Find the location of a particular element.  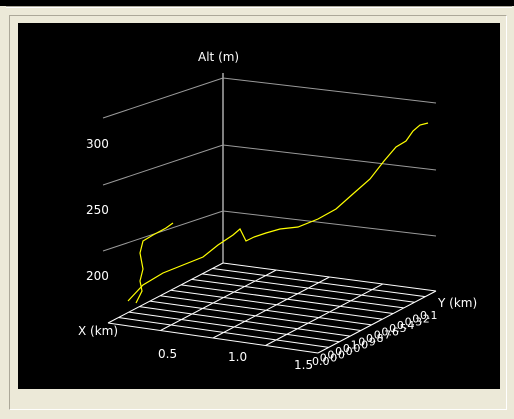

y-tick-label: 0.7 is located at coordinates (383, 335).